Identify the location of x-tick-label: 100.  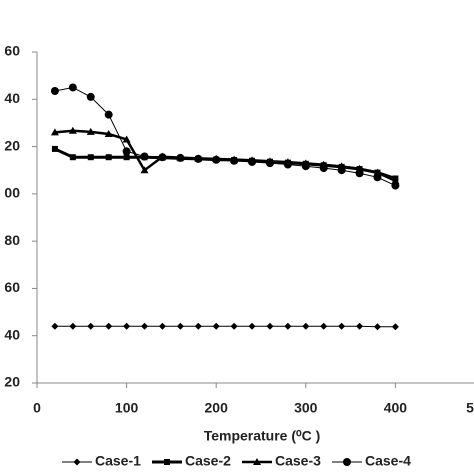
(127, 408).